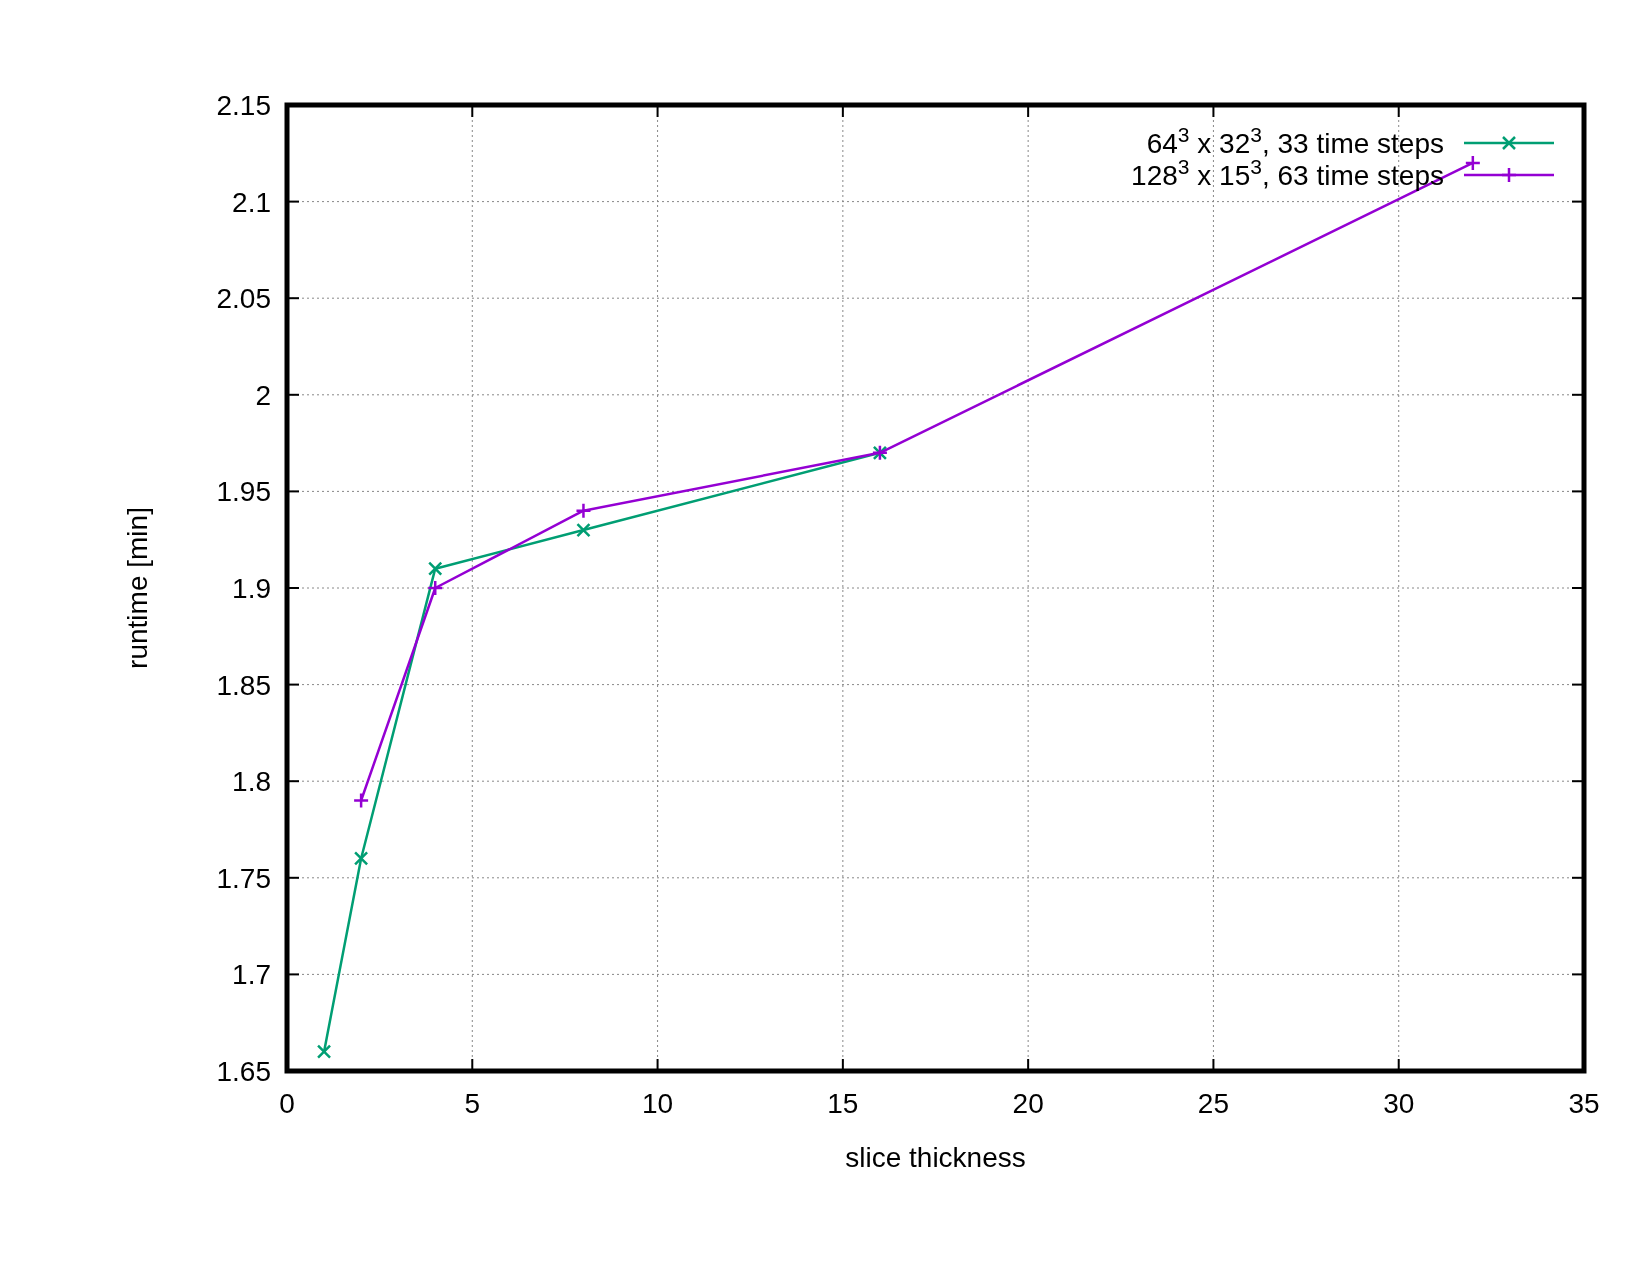 This screenshot has height=1275, width=1650. I want to click on y-tick-label: 1.65, so click(243, 1071).